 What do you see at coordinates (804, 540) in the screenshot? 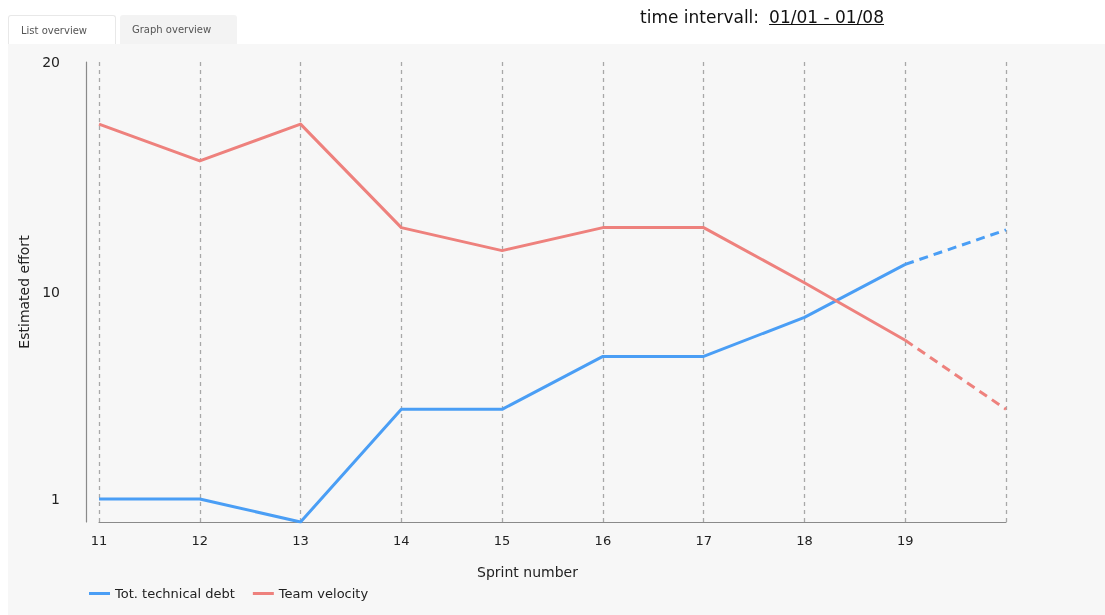
I see `x-tick-label: 18` at bounding box center [804, 540].